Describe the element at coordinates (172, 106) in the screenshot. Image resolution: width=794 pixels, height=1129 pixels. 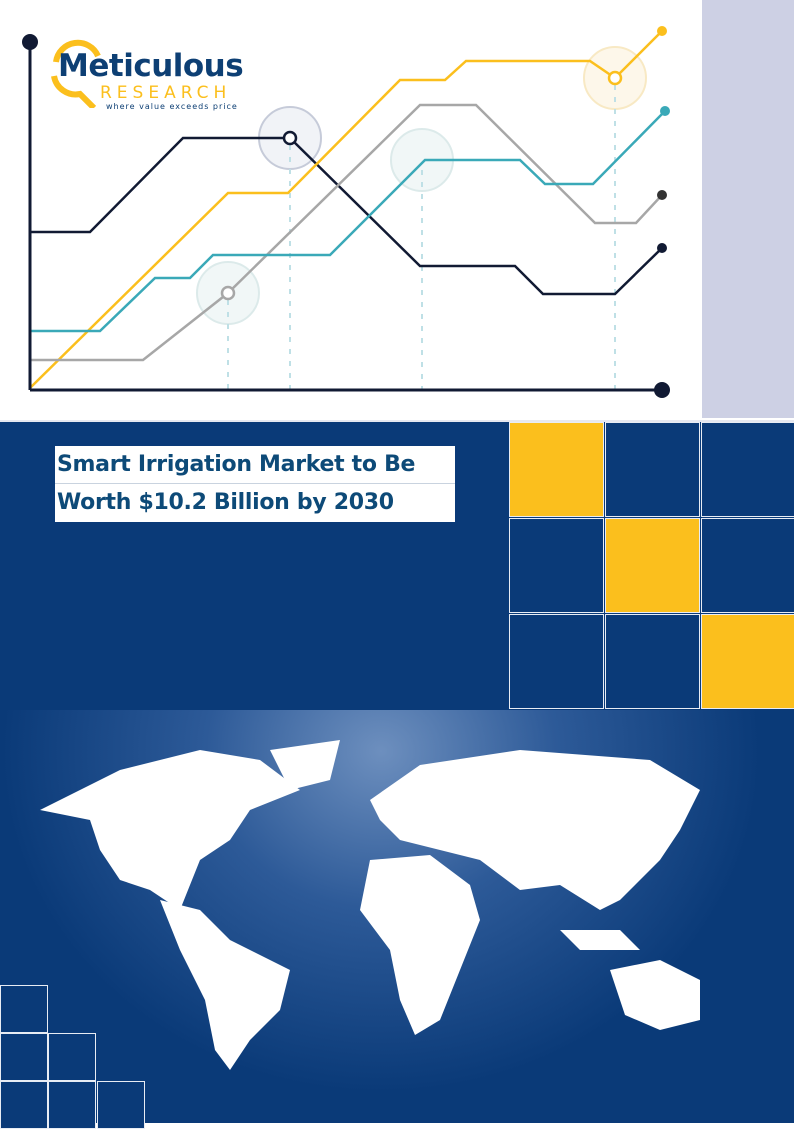
I see `logo-tagline: where value exceeds price` at that location.